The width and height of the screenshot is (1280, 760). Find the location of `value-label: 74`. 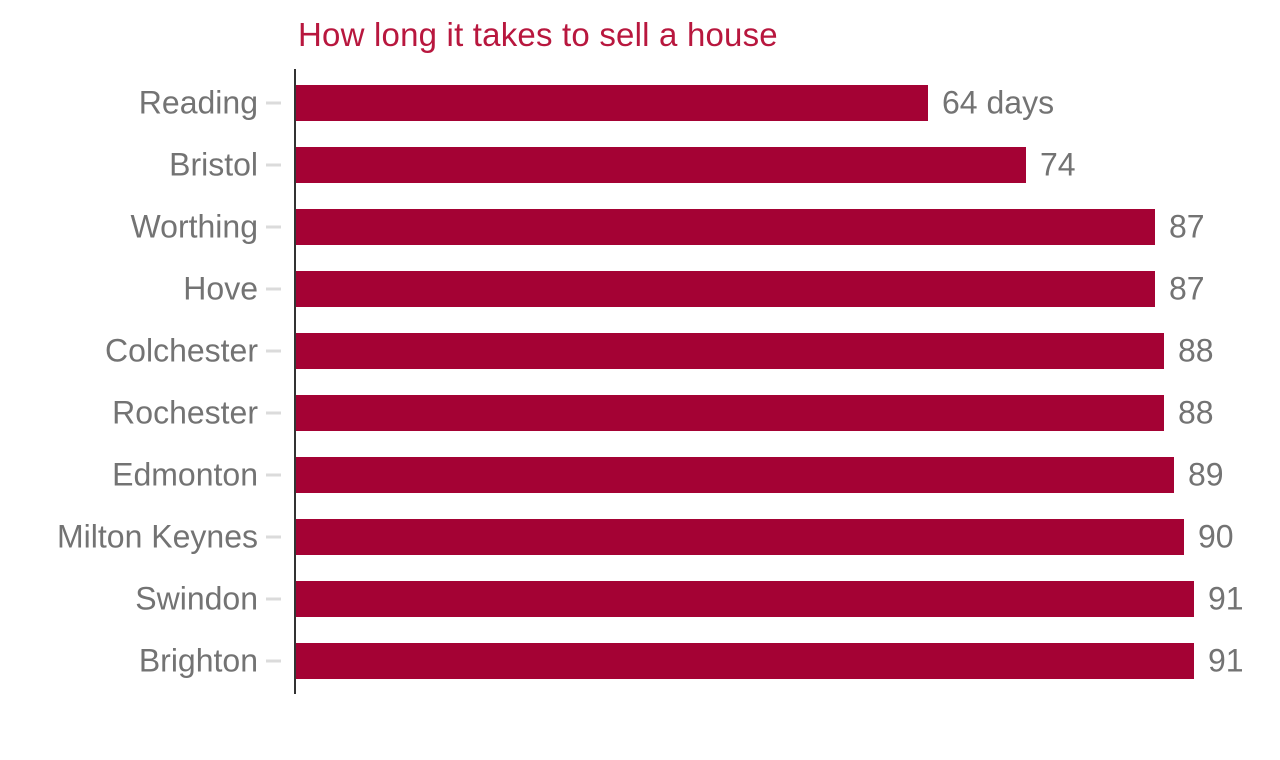

value-label: 74 is located at coordinates (1058, 164).